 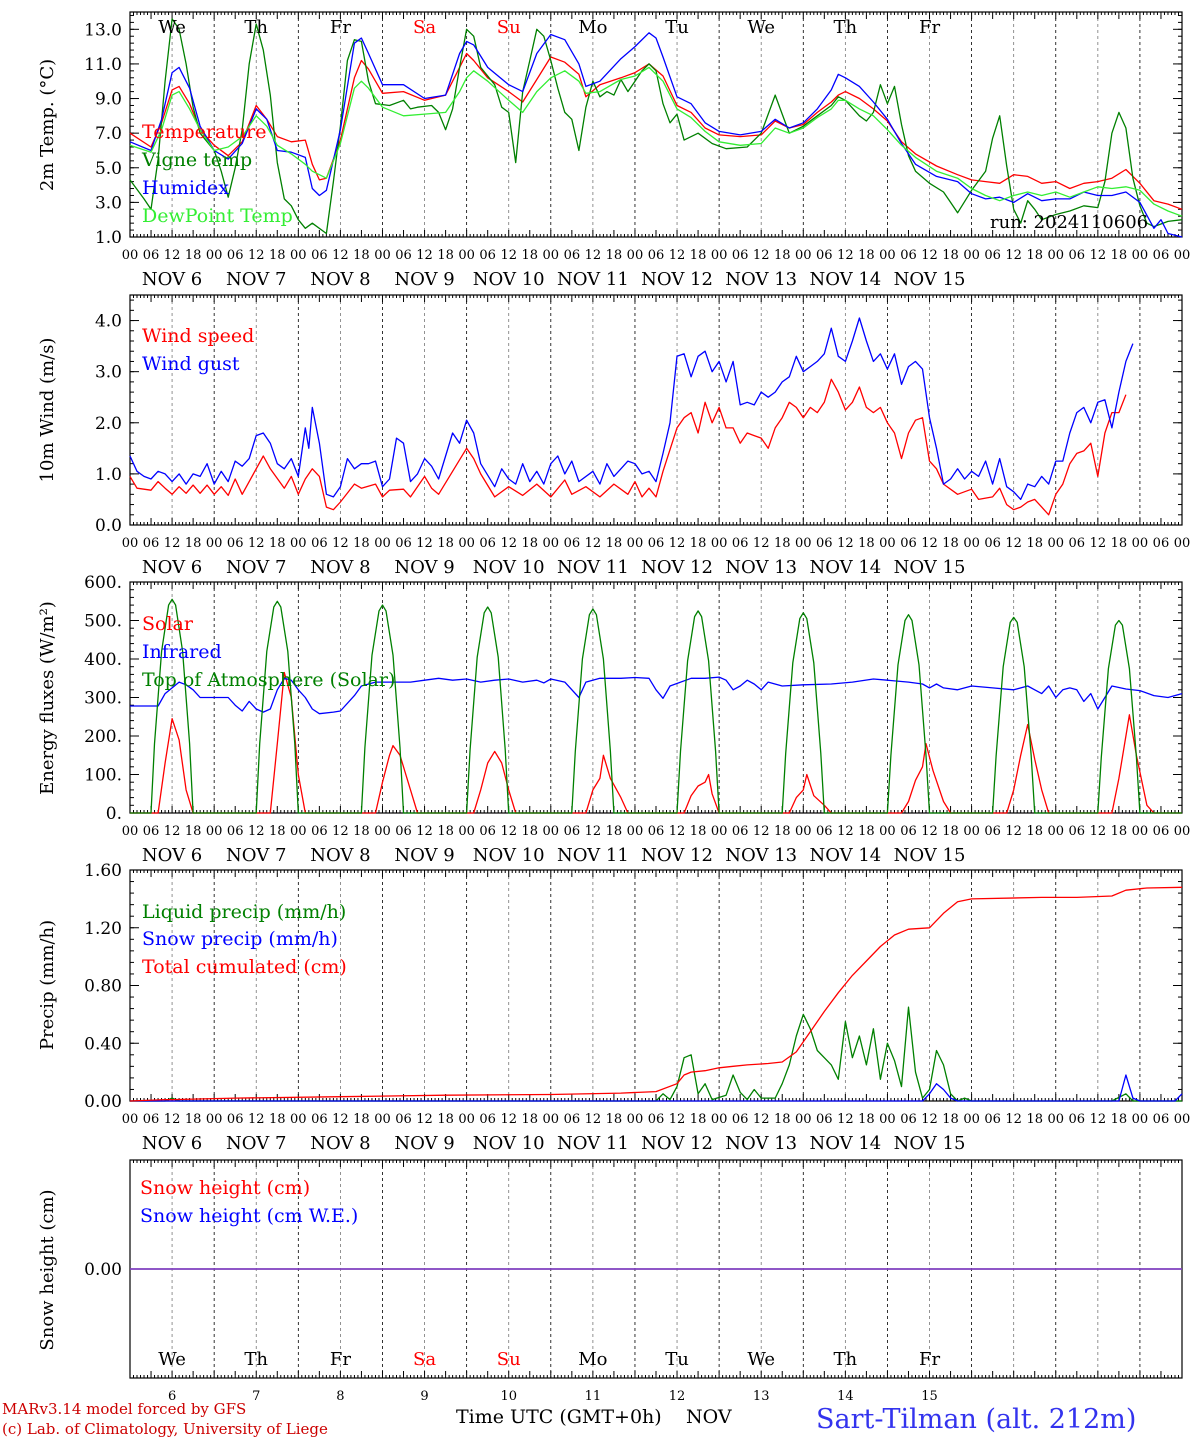 I want to click on series-line-top-of-atmosphere-solar, so click(x=656, y=706).